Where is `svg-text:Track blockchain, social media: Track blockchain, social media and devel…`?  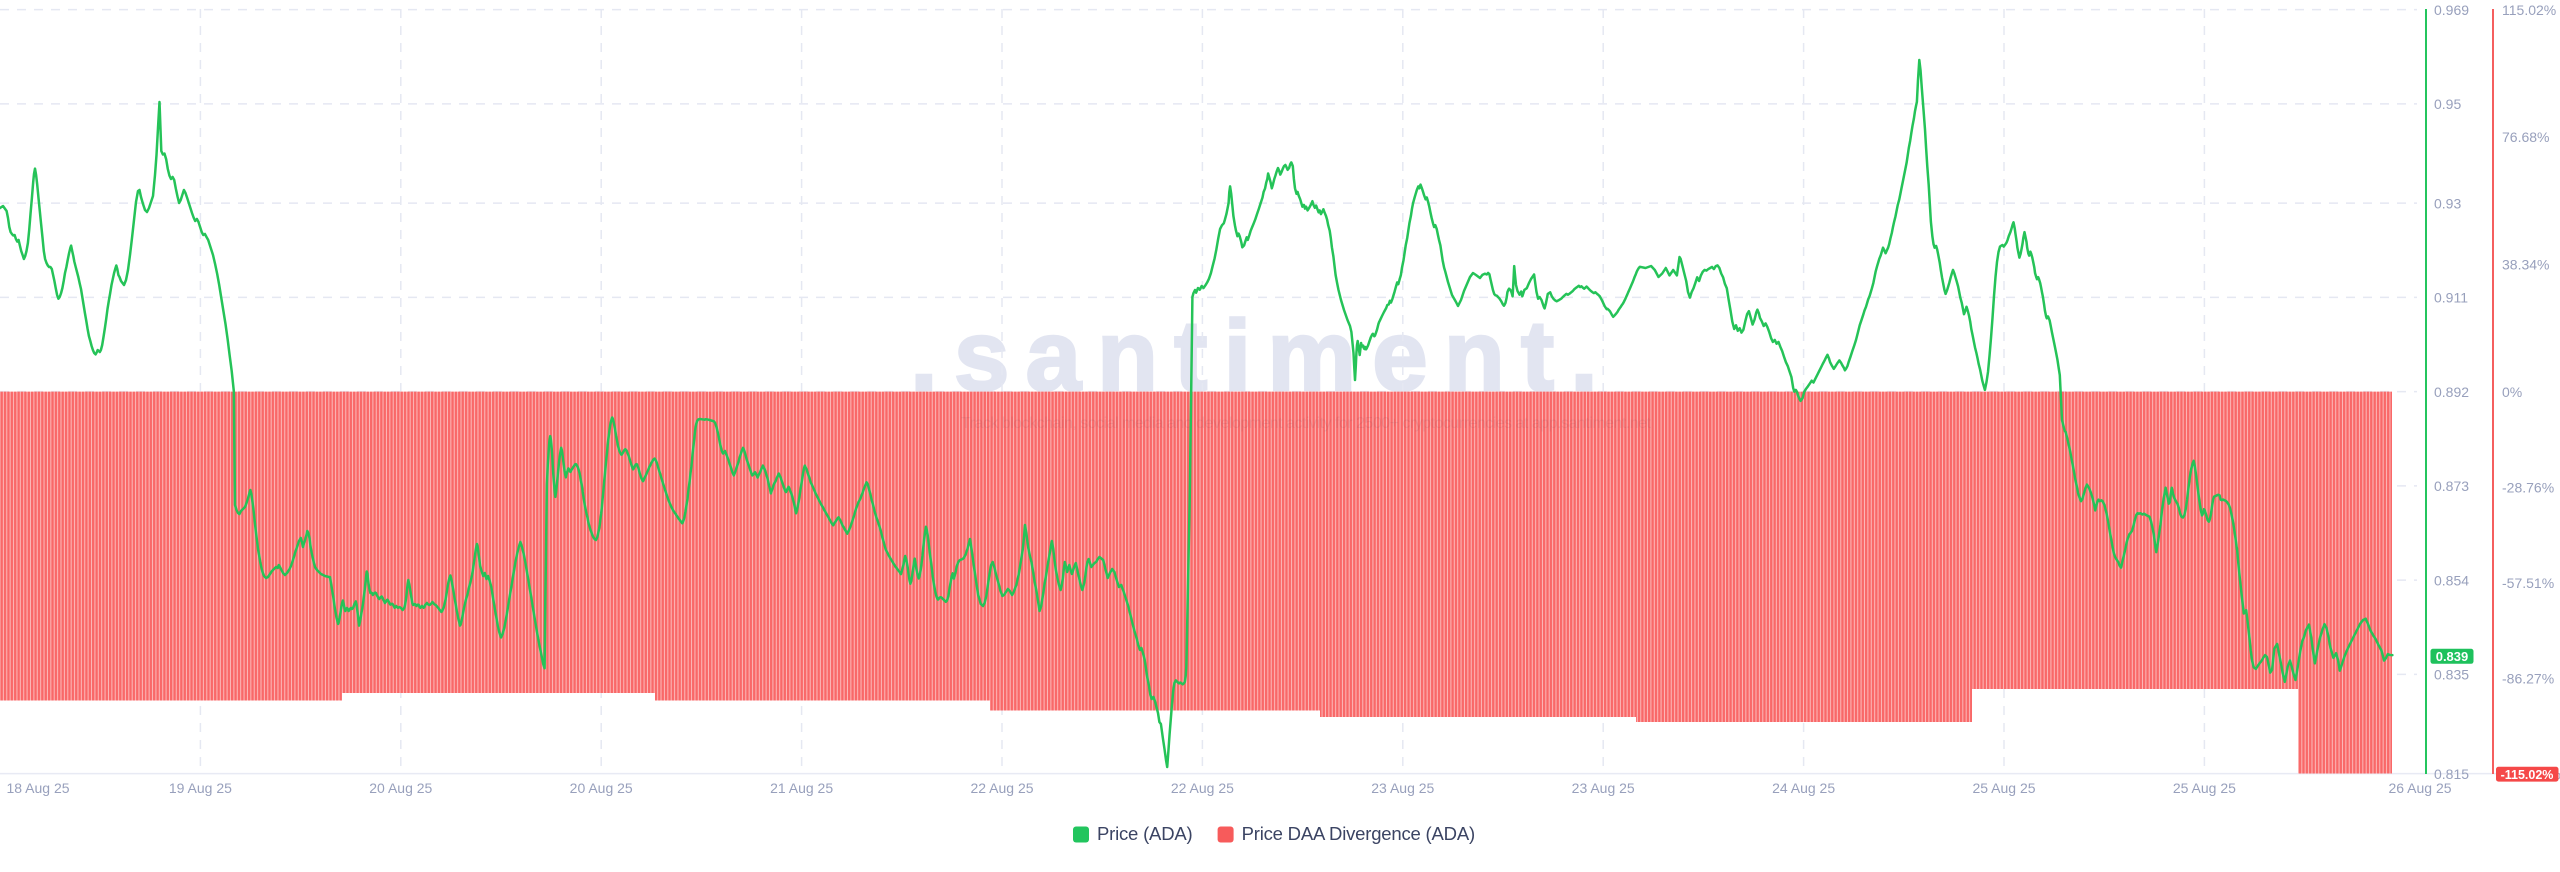 svg-text:Track blockchain, social media: Track blockchain, social media and devel… is located at coordinates (1306, 423).